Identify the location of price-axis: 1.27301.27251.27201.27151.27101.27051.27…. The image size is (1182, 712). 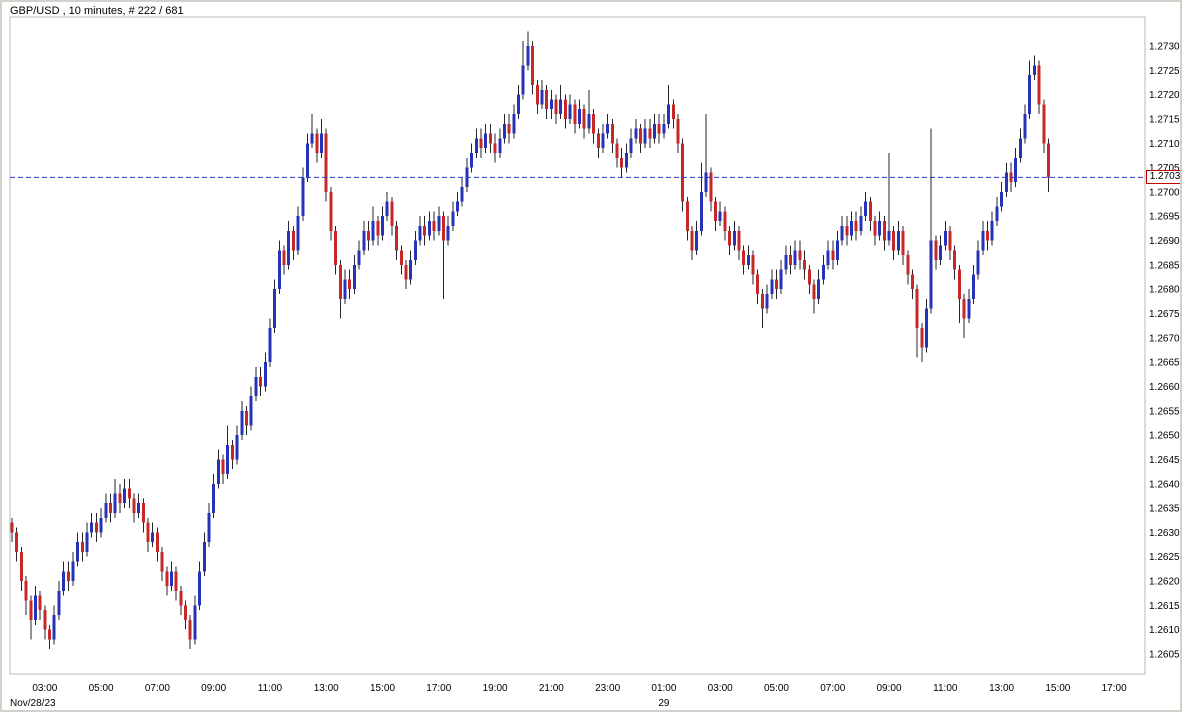
(1164, 351).